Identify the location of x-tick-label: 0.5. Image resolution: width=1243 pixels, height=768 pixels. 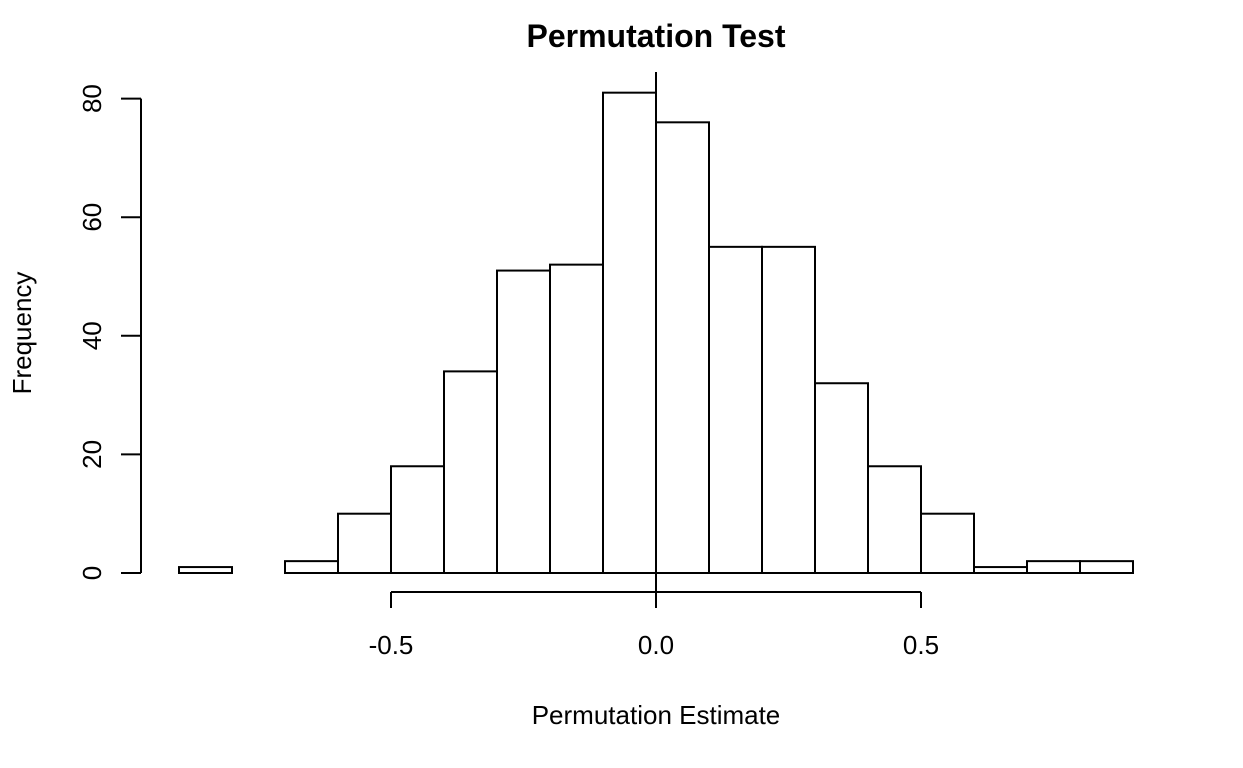
(921, 645).